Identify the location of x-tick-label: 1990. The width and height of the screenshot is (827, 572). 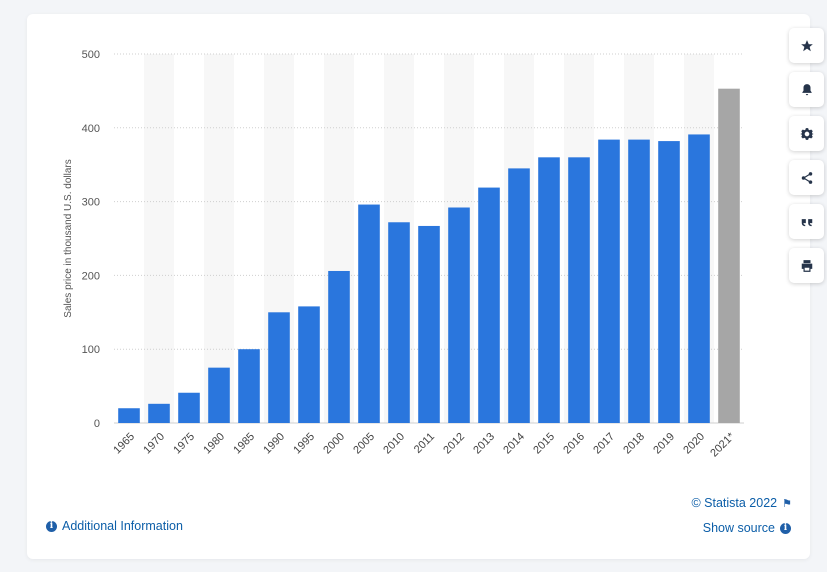
(274, 444).